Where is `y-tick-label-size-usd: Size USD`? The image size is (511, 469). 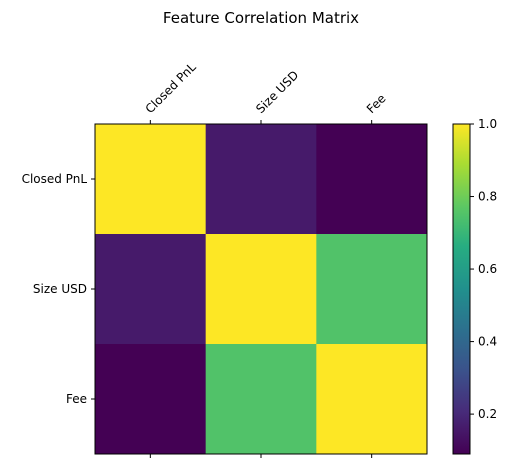
y-tick-label-size-usd: Size USD is located at coordinates (60, 289).